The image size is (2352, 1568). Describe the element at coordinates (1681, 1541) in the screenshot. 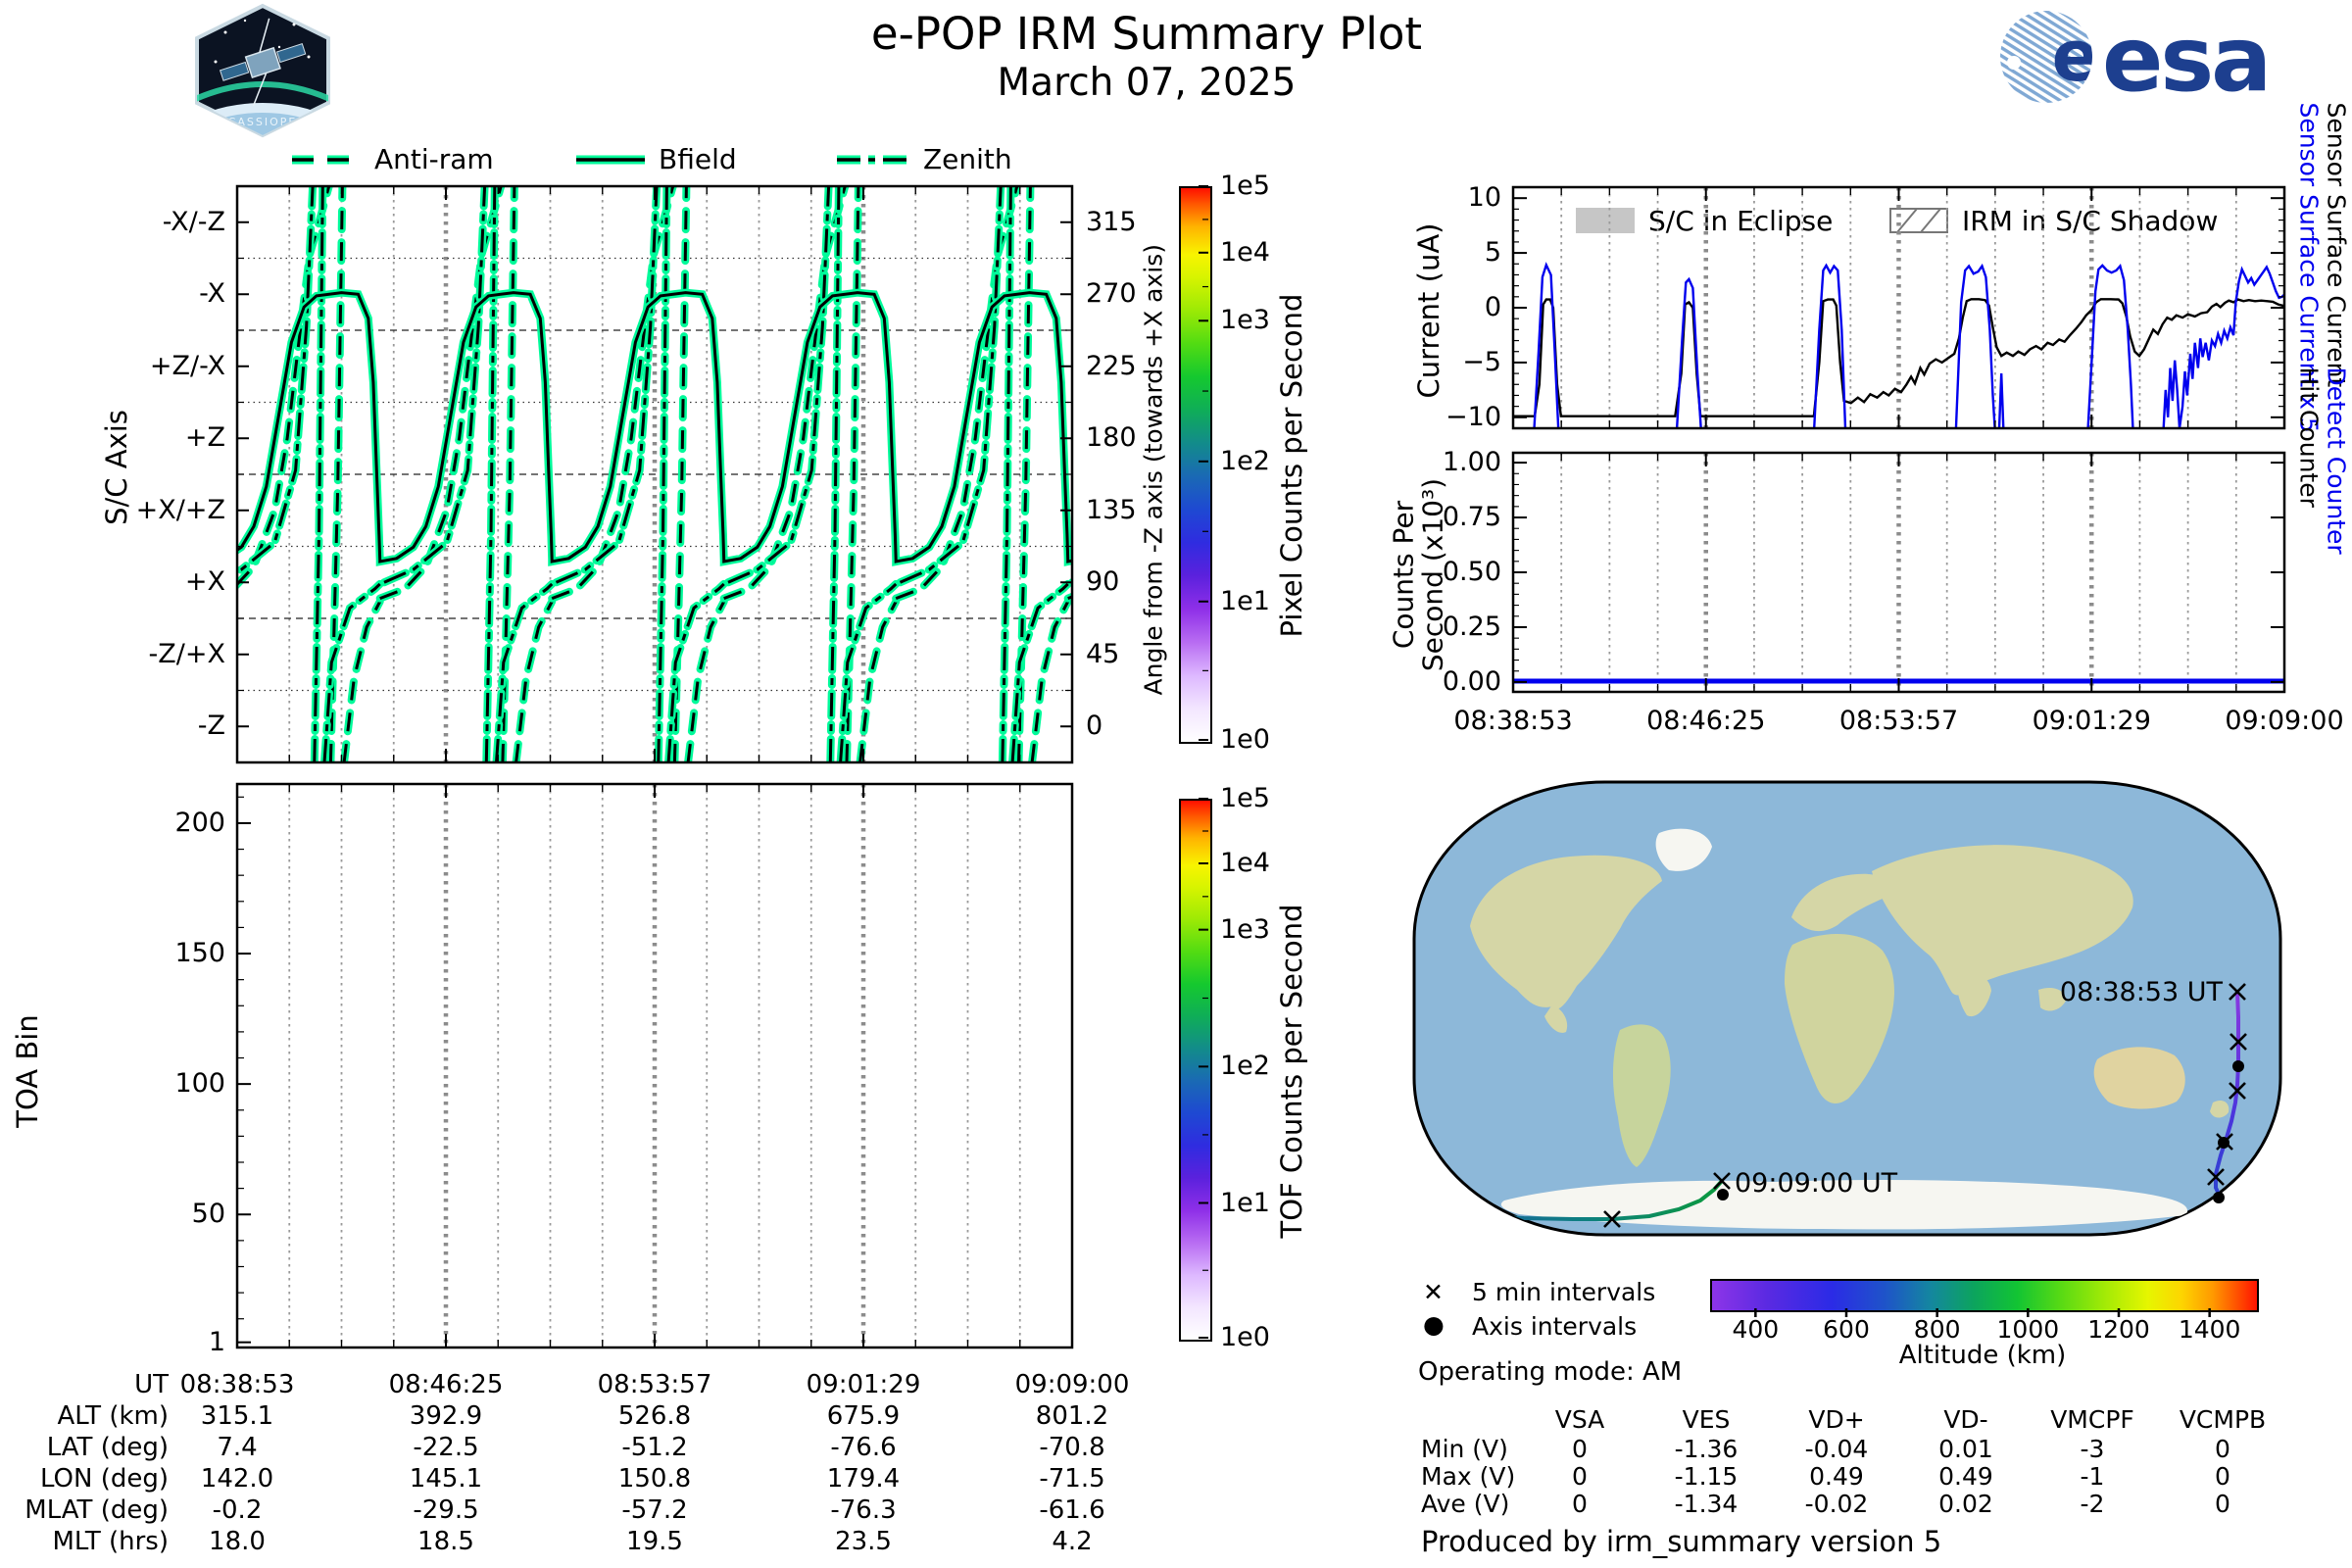

I see `produced-by: Produced by irm_summary version 5` at that location.